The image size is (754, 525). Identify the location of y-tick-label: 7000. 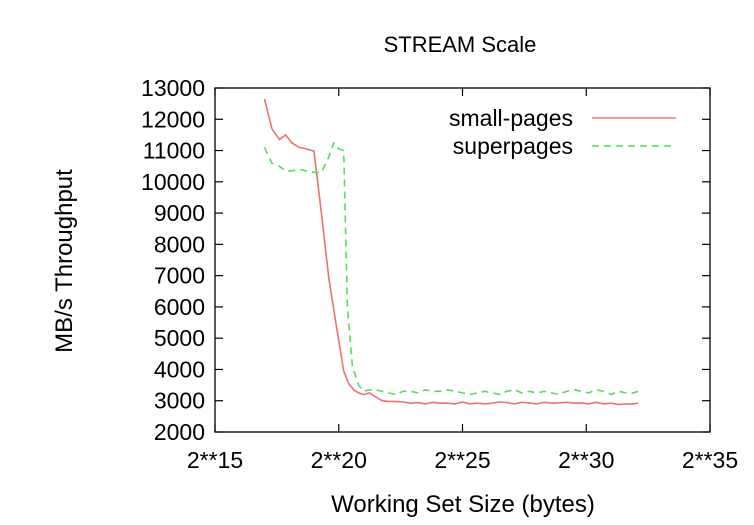
(179, 276).